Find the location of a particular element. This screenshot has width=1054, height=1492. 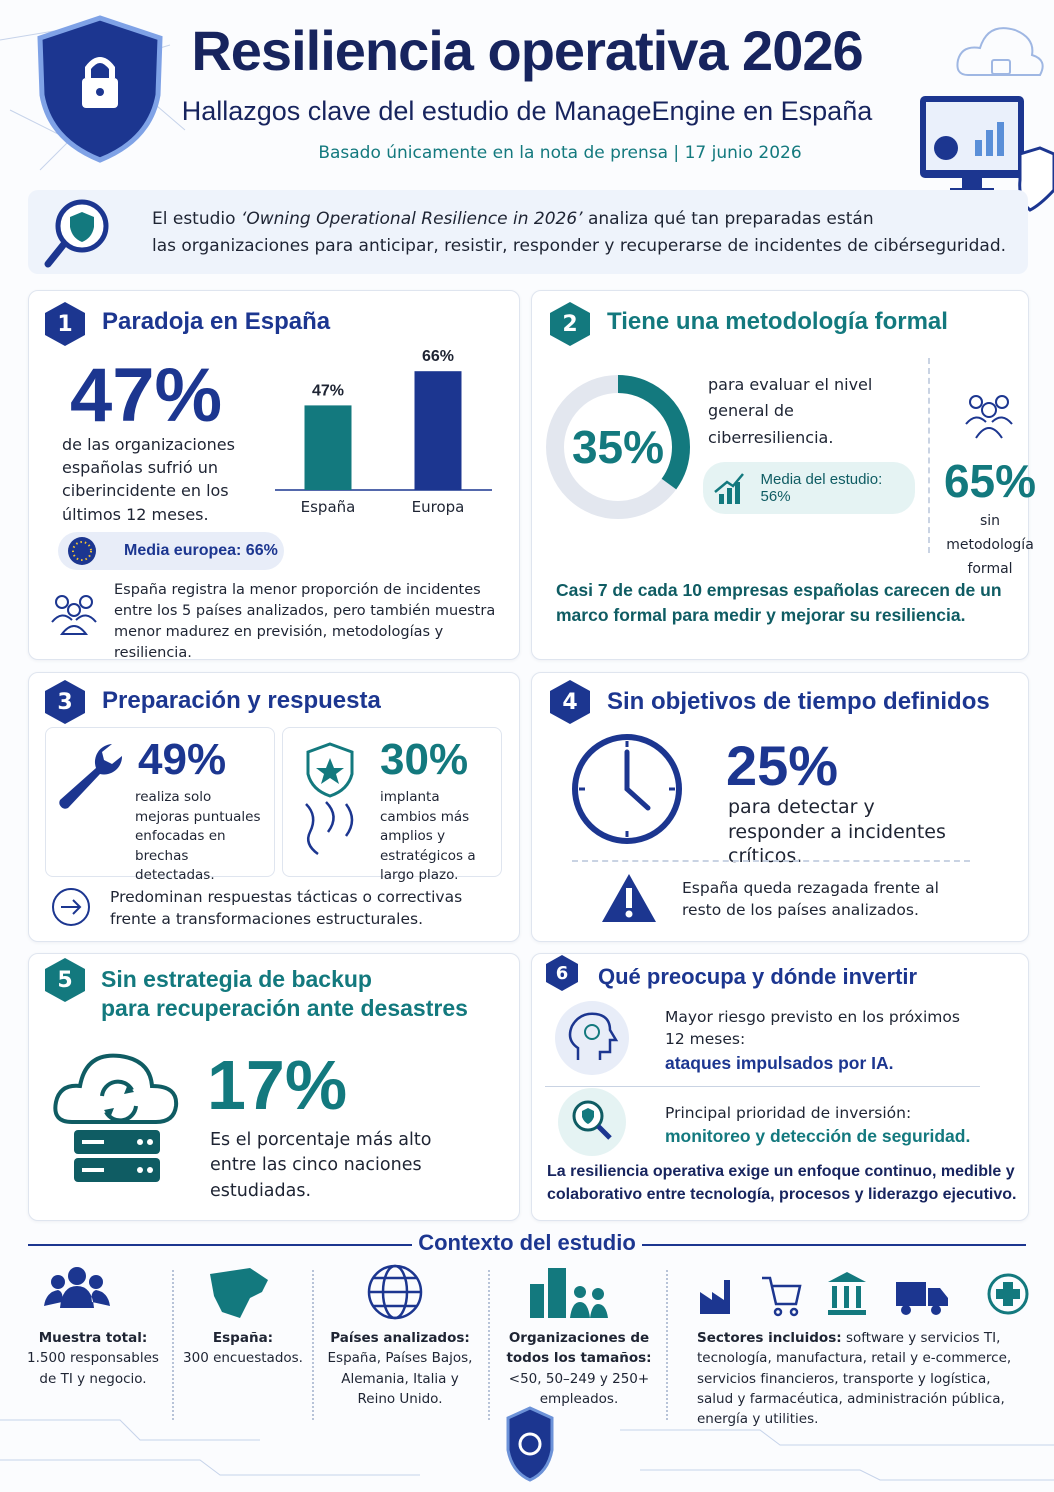

warning-icon is located at coordinates (629, 898).